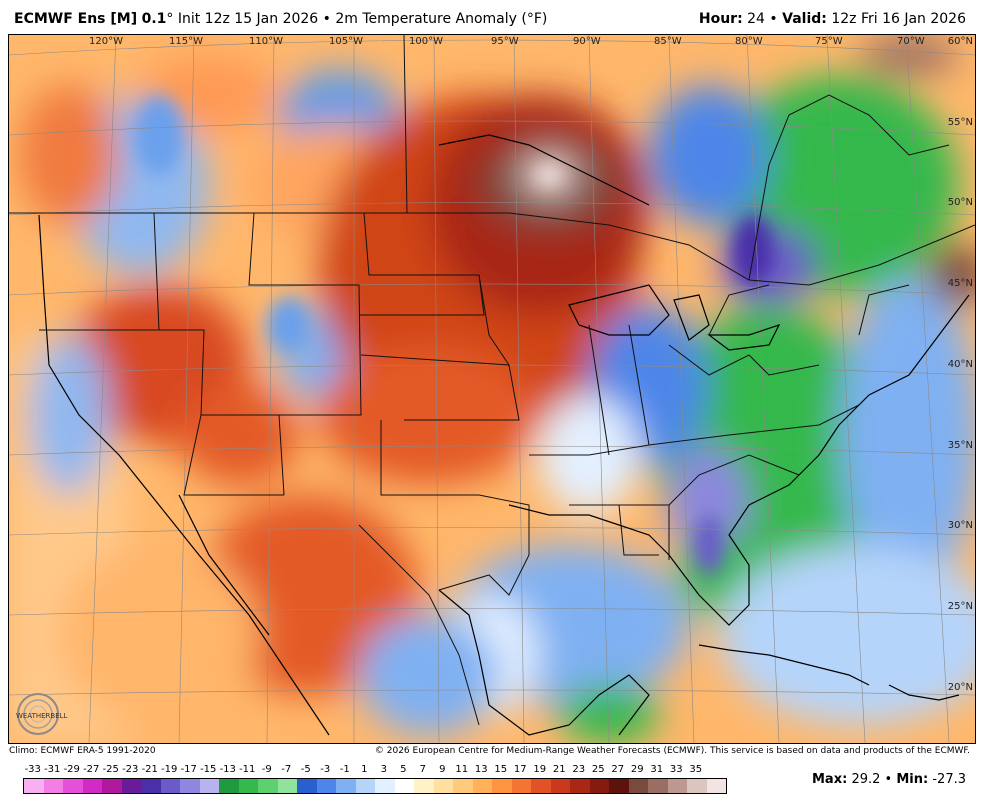  What do you see at coordinates (829, 41) in the screenshot?
I see `lon-label: 75°W` at bounding box center [829, 41].